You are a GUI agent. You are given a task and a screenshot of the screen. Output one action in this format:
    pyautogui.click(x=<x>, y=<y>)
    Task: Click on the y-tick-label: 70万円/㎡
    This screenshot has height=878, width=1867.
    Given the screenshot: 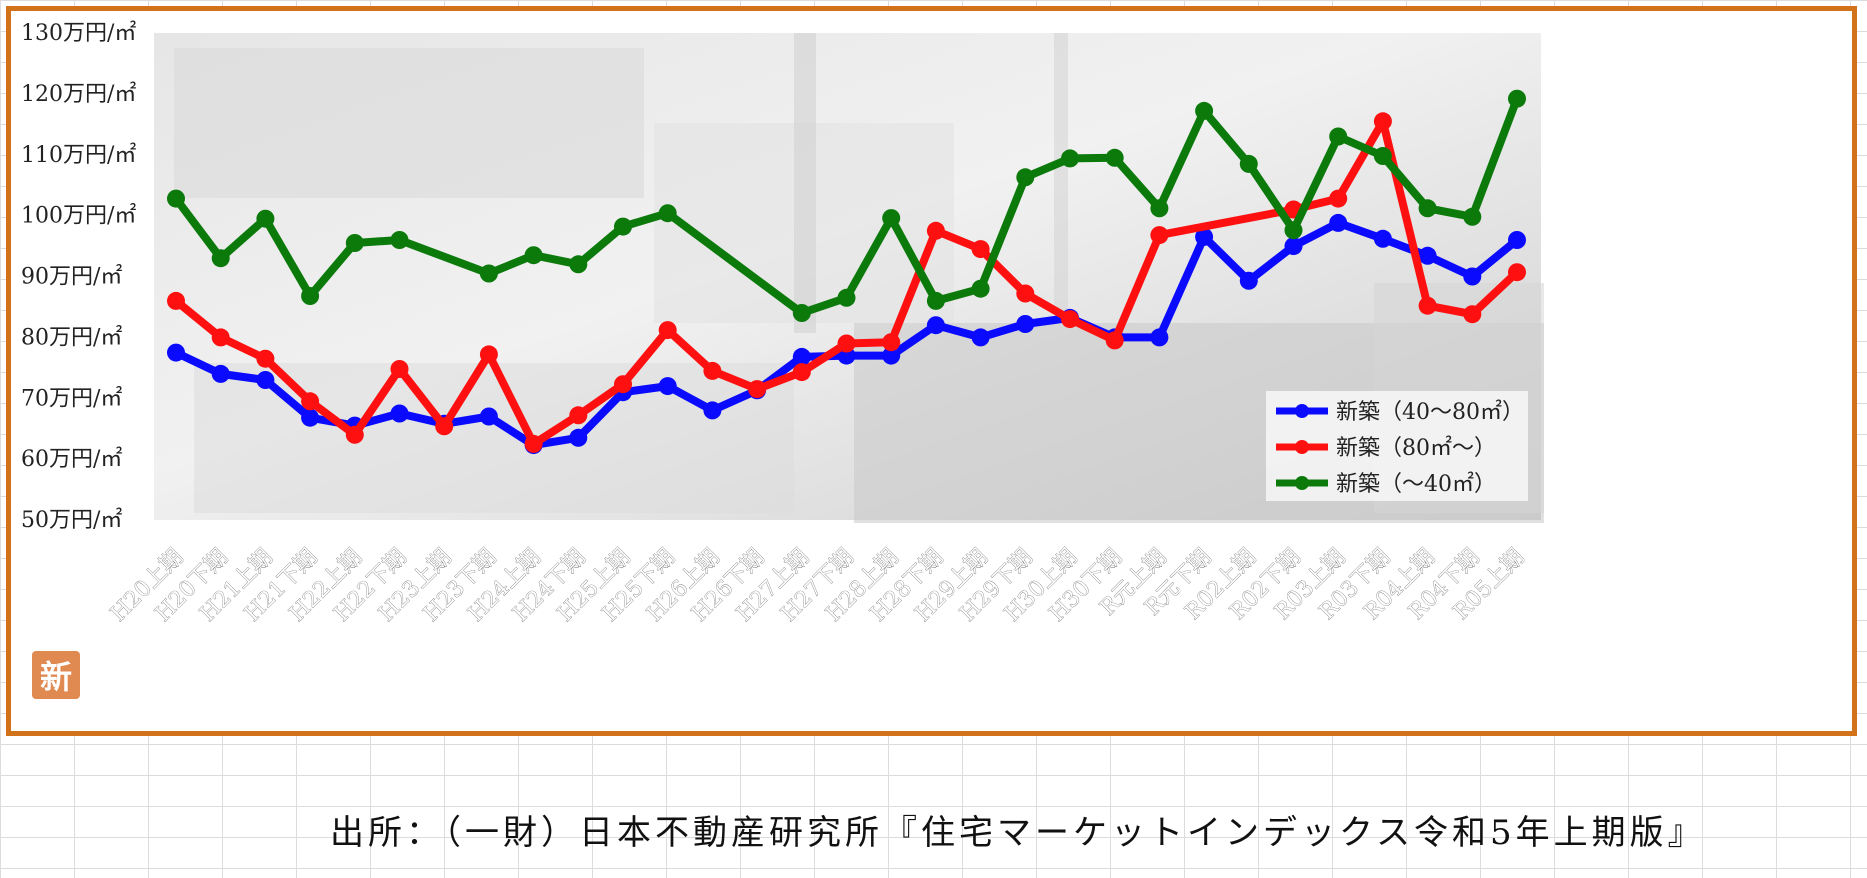 What is the action you would take?
    pyautogui.click(x=71, y=398)
    